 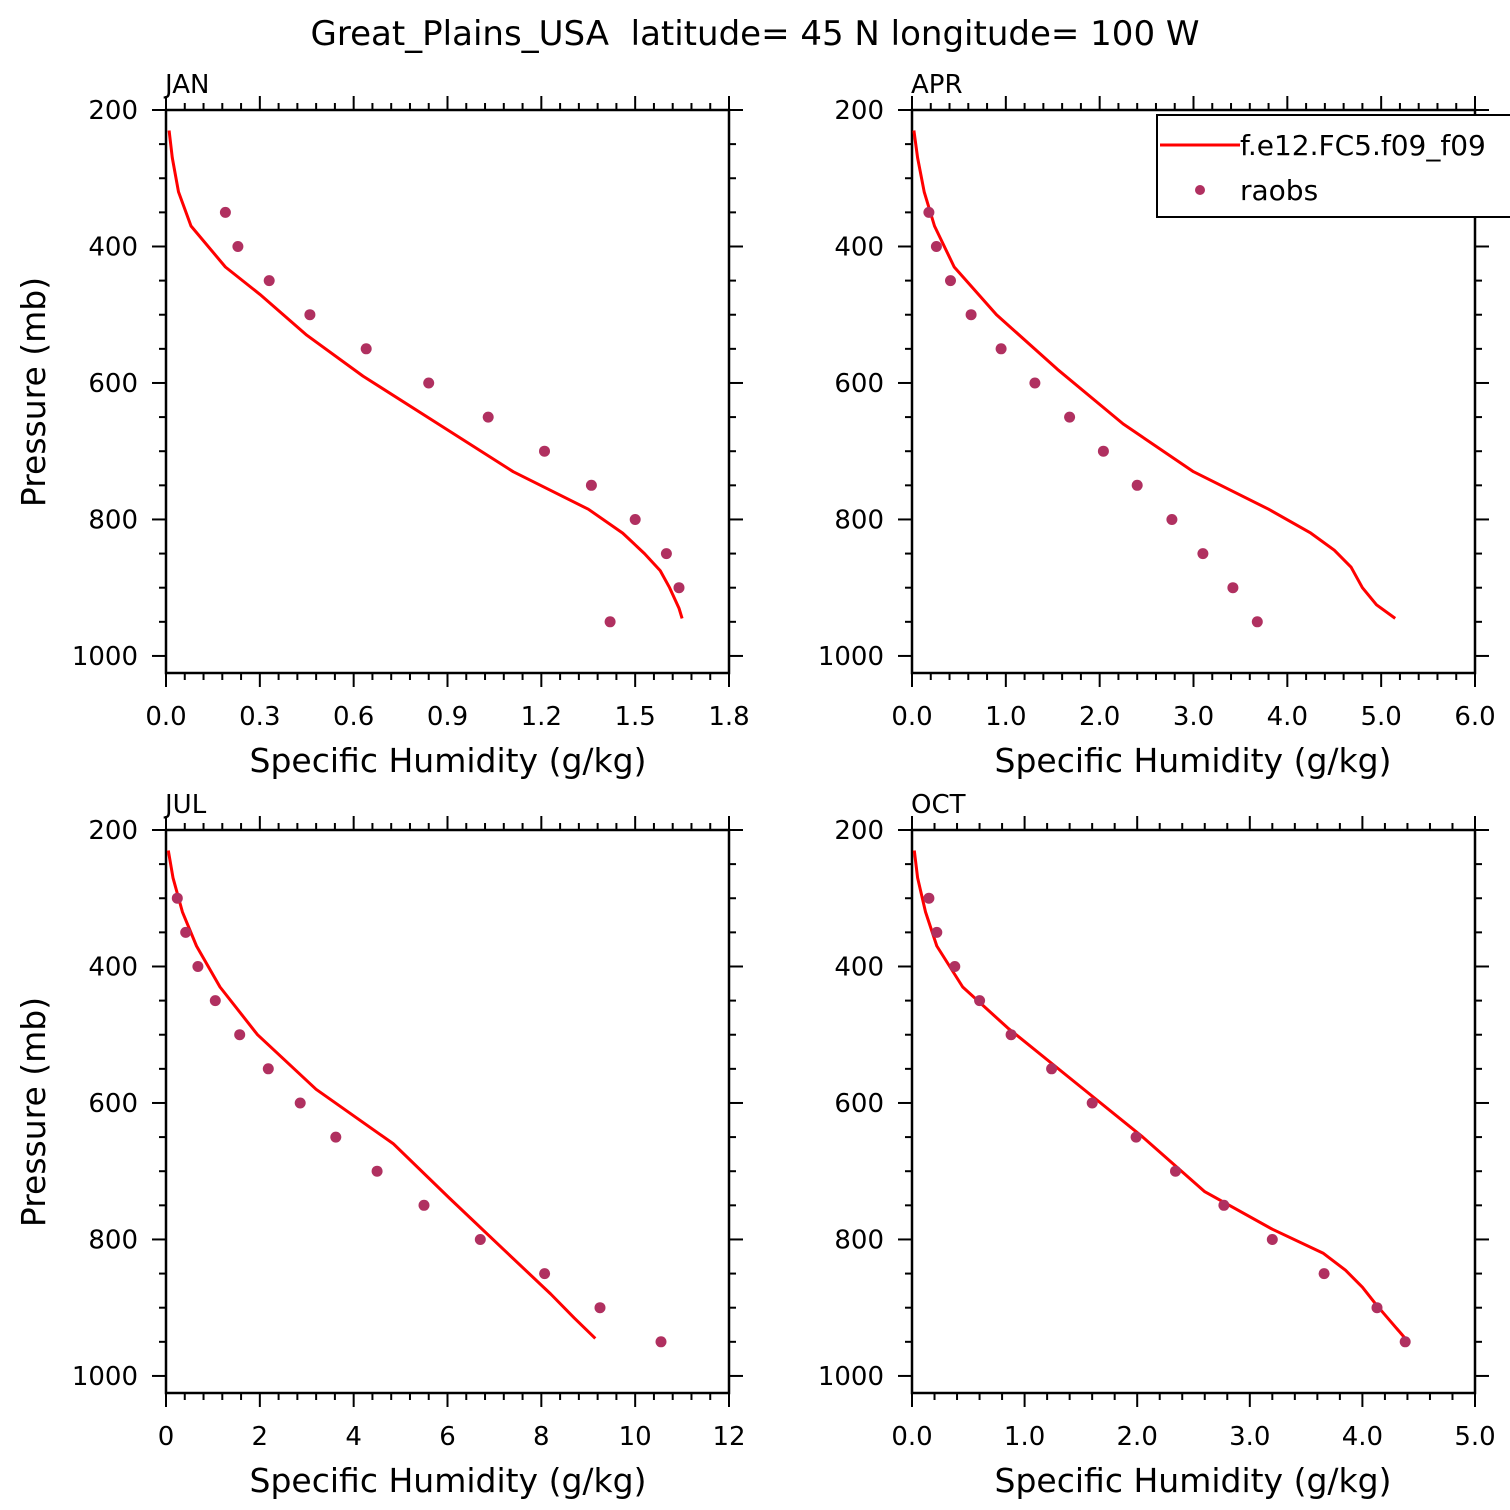 I want to click on x-tick-label: 10, so click(x=635, y=1437).